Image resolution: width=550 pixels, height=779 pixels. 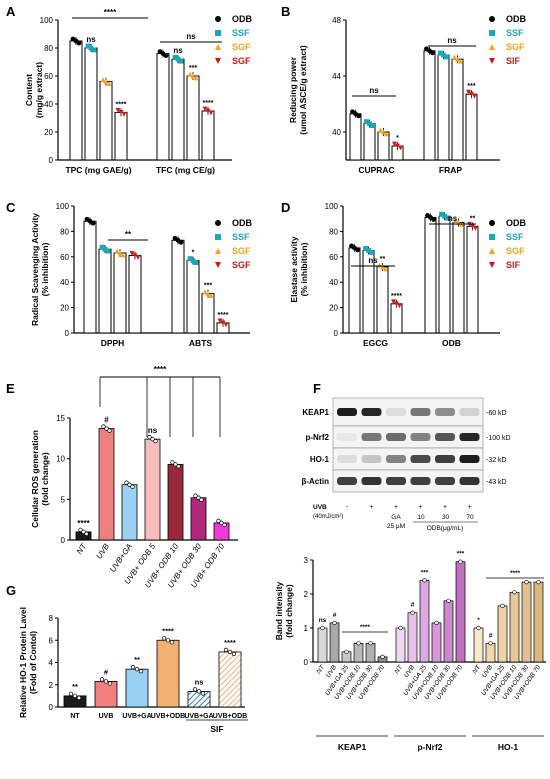 I want to click on panel-c-y-tick-label: 80, so click(x=64, y=231).